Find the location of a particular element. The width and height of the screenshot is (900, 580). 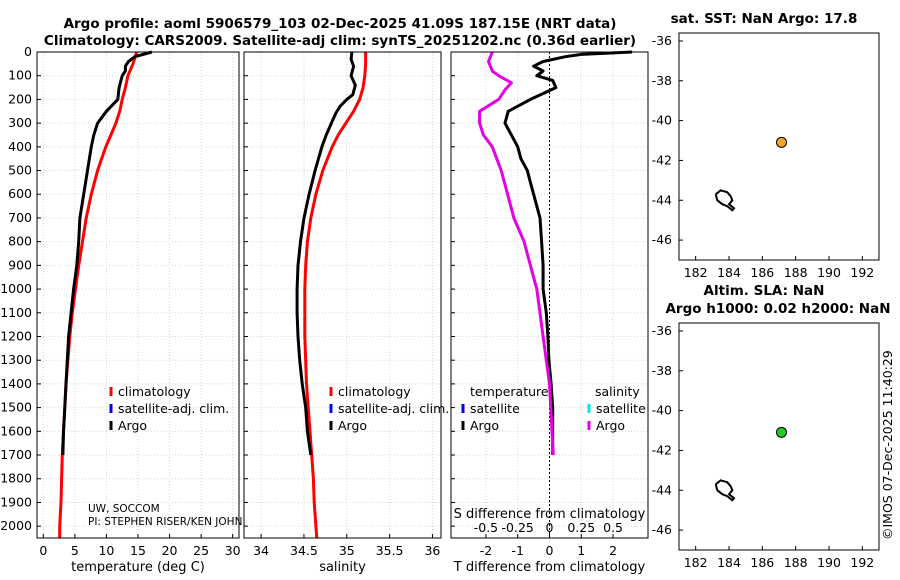

x-tick-label: 34.5 is located at coordinates (304, 550).